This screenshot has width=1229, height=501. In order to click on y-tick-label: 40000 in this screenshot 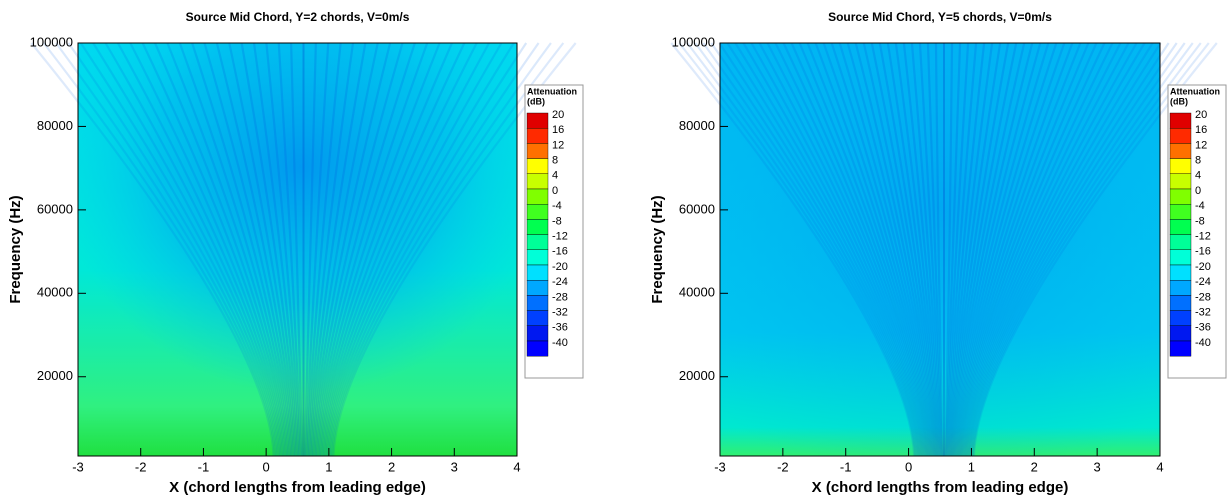, I will do `click(55, 292)`.